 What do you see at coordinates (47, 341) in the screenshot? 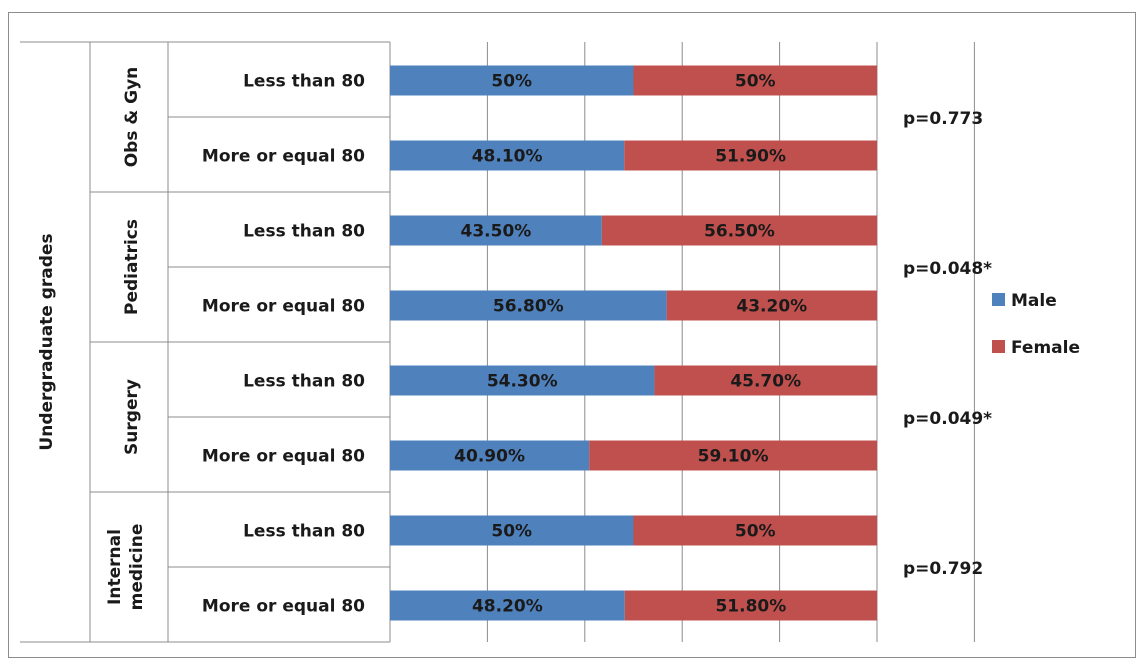
I see `axis-title: Undergraduate grades` at bounding box center [47, 341].